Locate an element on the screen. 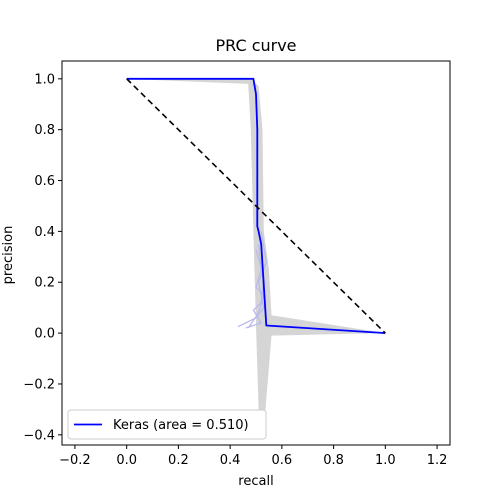 The width and height of the screenshot is (500, 500). y-tick-label: 0.0 is located at coordinates (44, 334).